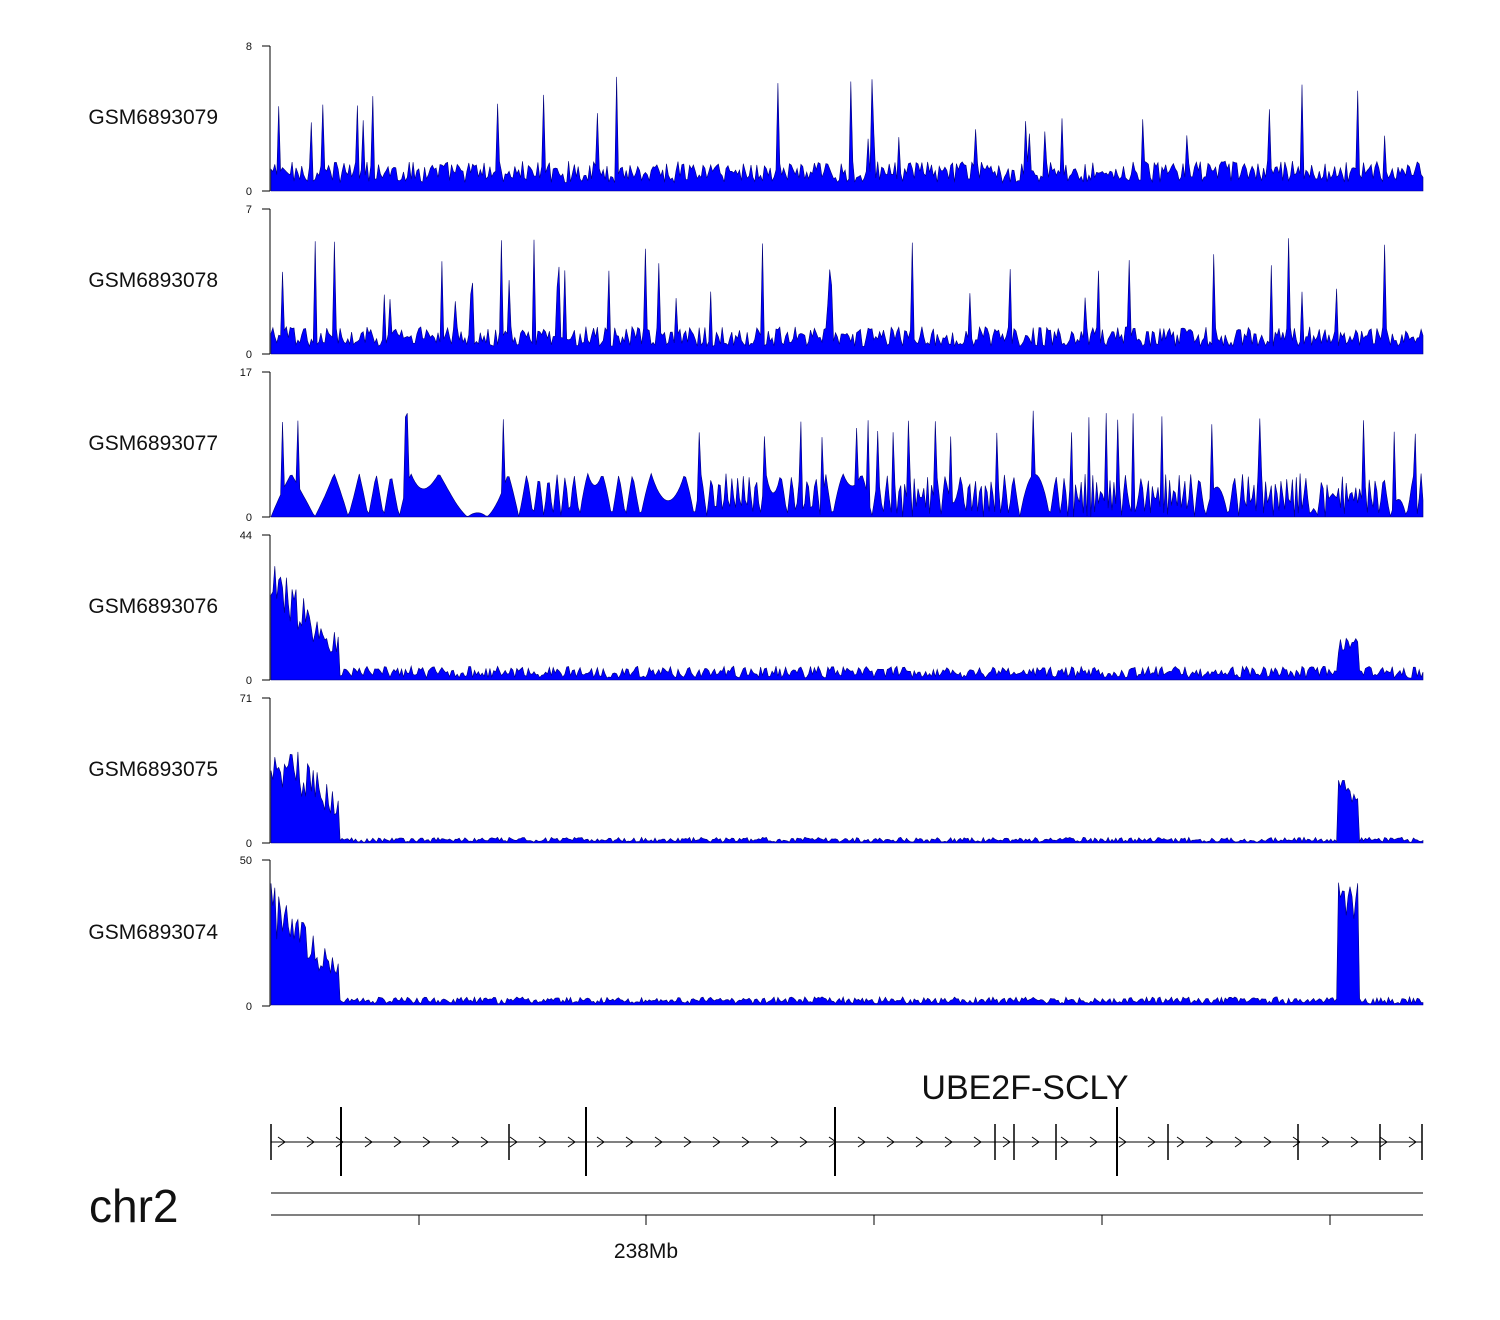 The image size is (1500, 1320). Describe the element at coordinates (246, 536) in the screenshot. I see `ytick-max: 44` at that location.